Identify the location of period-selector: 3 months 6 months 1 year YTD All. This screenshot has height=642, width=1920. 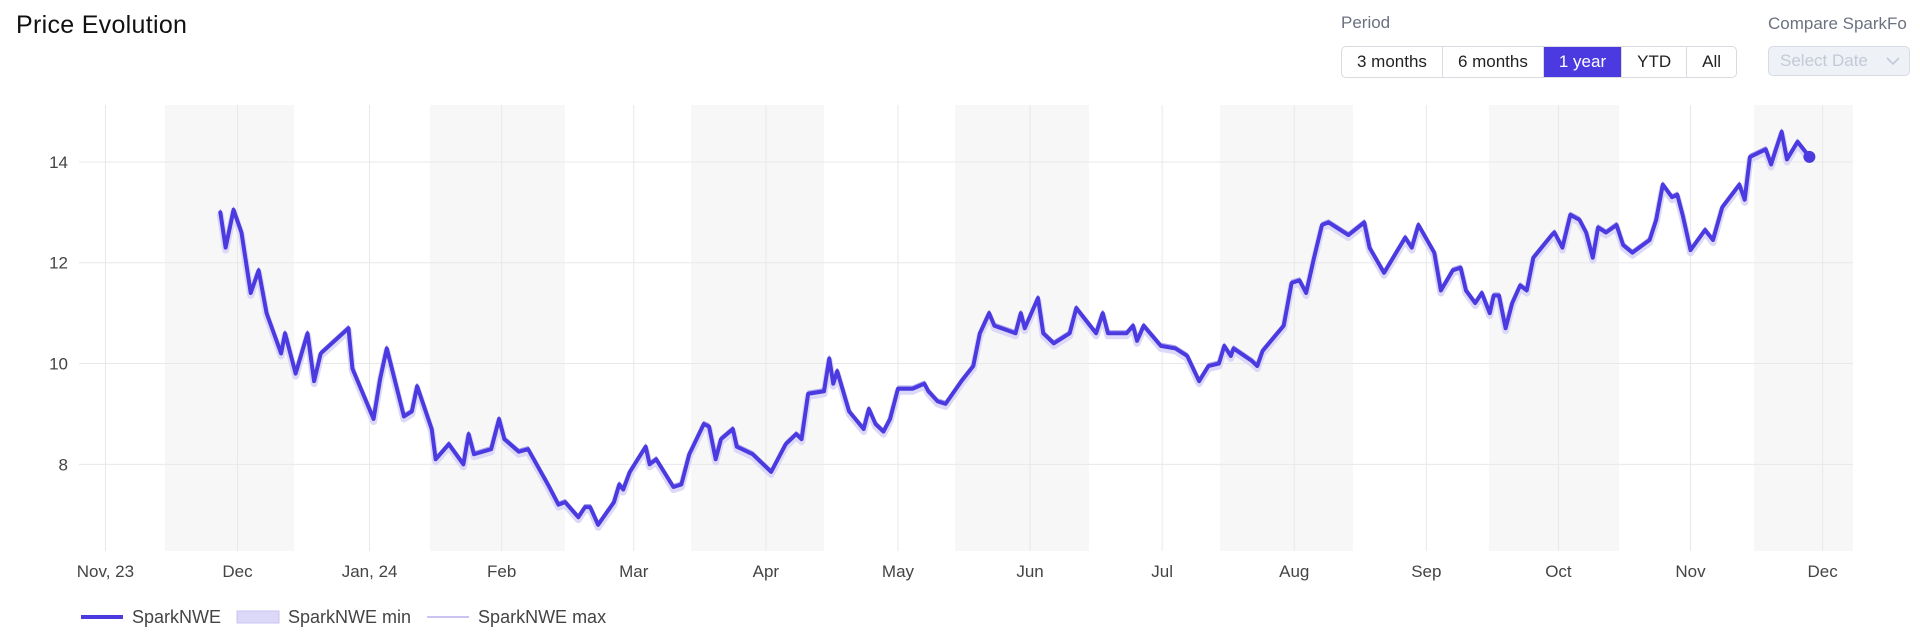
(1539, 62).